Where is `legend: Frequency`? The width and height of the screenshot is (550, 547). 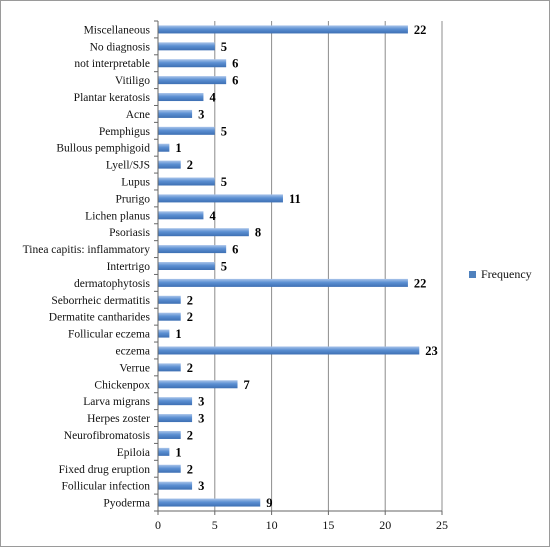
legend: Frequency is located at coordinates (500, 274).